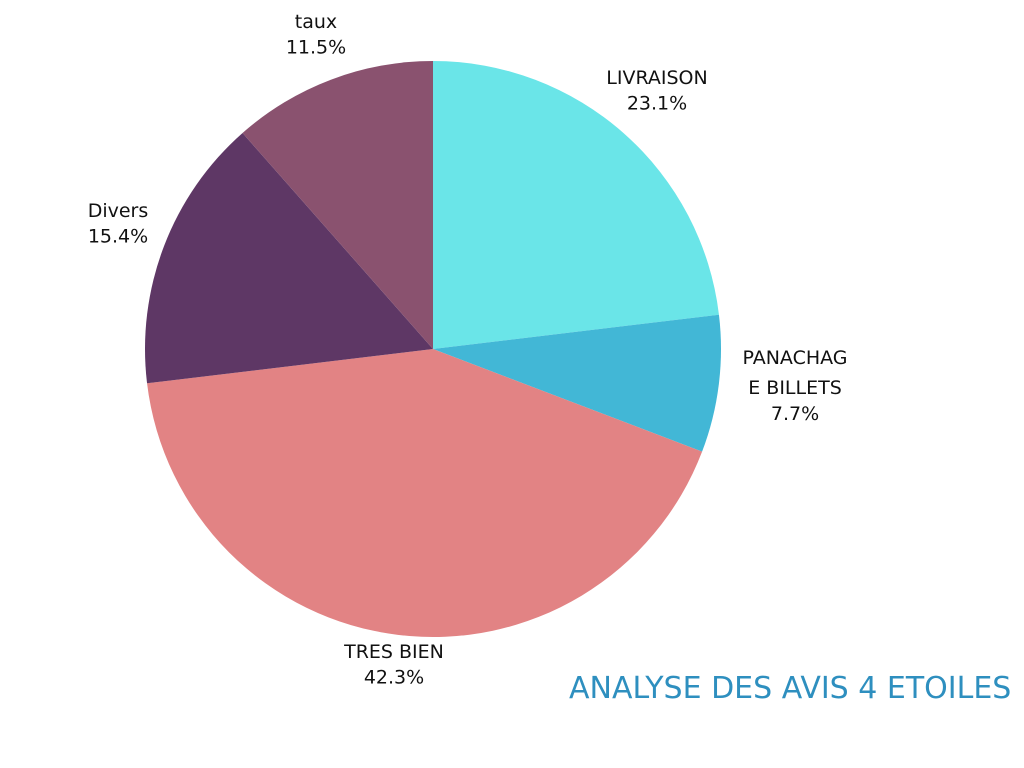  I want to click on slice-value-label: 11.5%, so click(316, 48).